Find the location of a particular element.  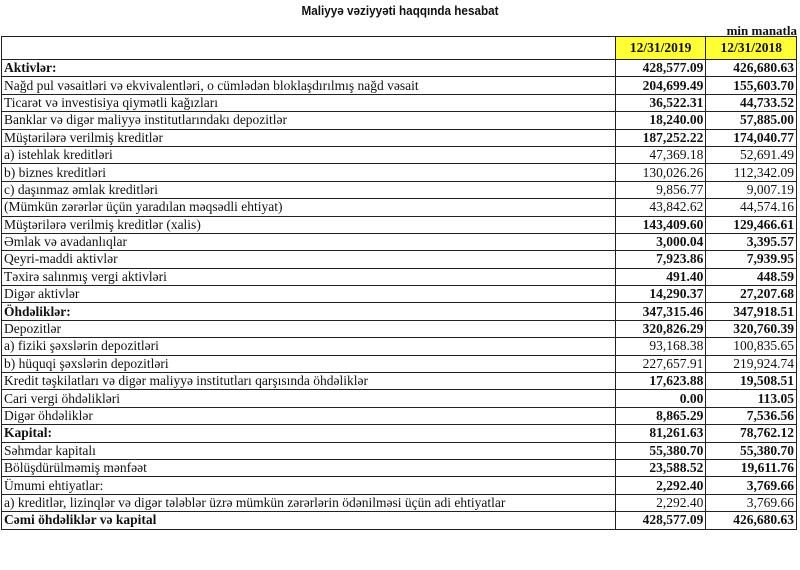

value-2019: 55,380.70 is located at coordinates (660, 450).